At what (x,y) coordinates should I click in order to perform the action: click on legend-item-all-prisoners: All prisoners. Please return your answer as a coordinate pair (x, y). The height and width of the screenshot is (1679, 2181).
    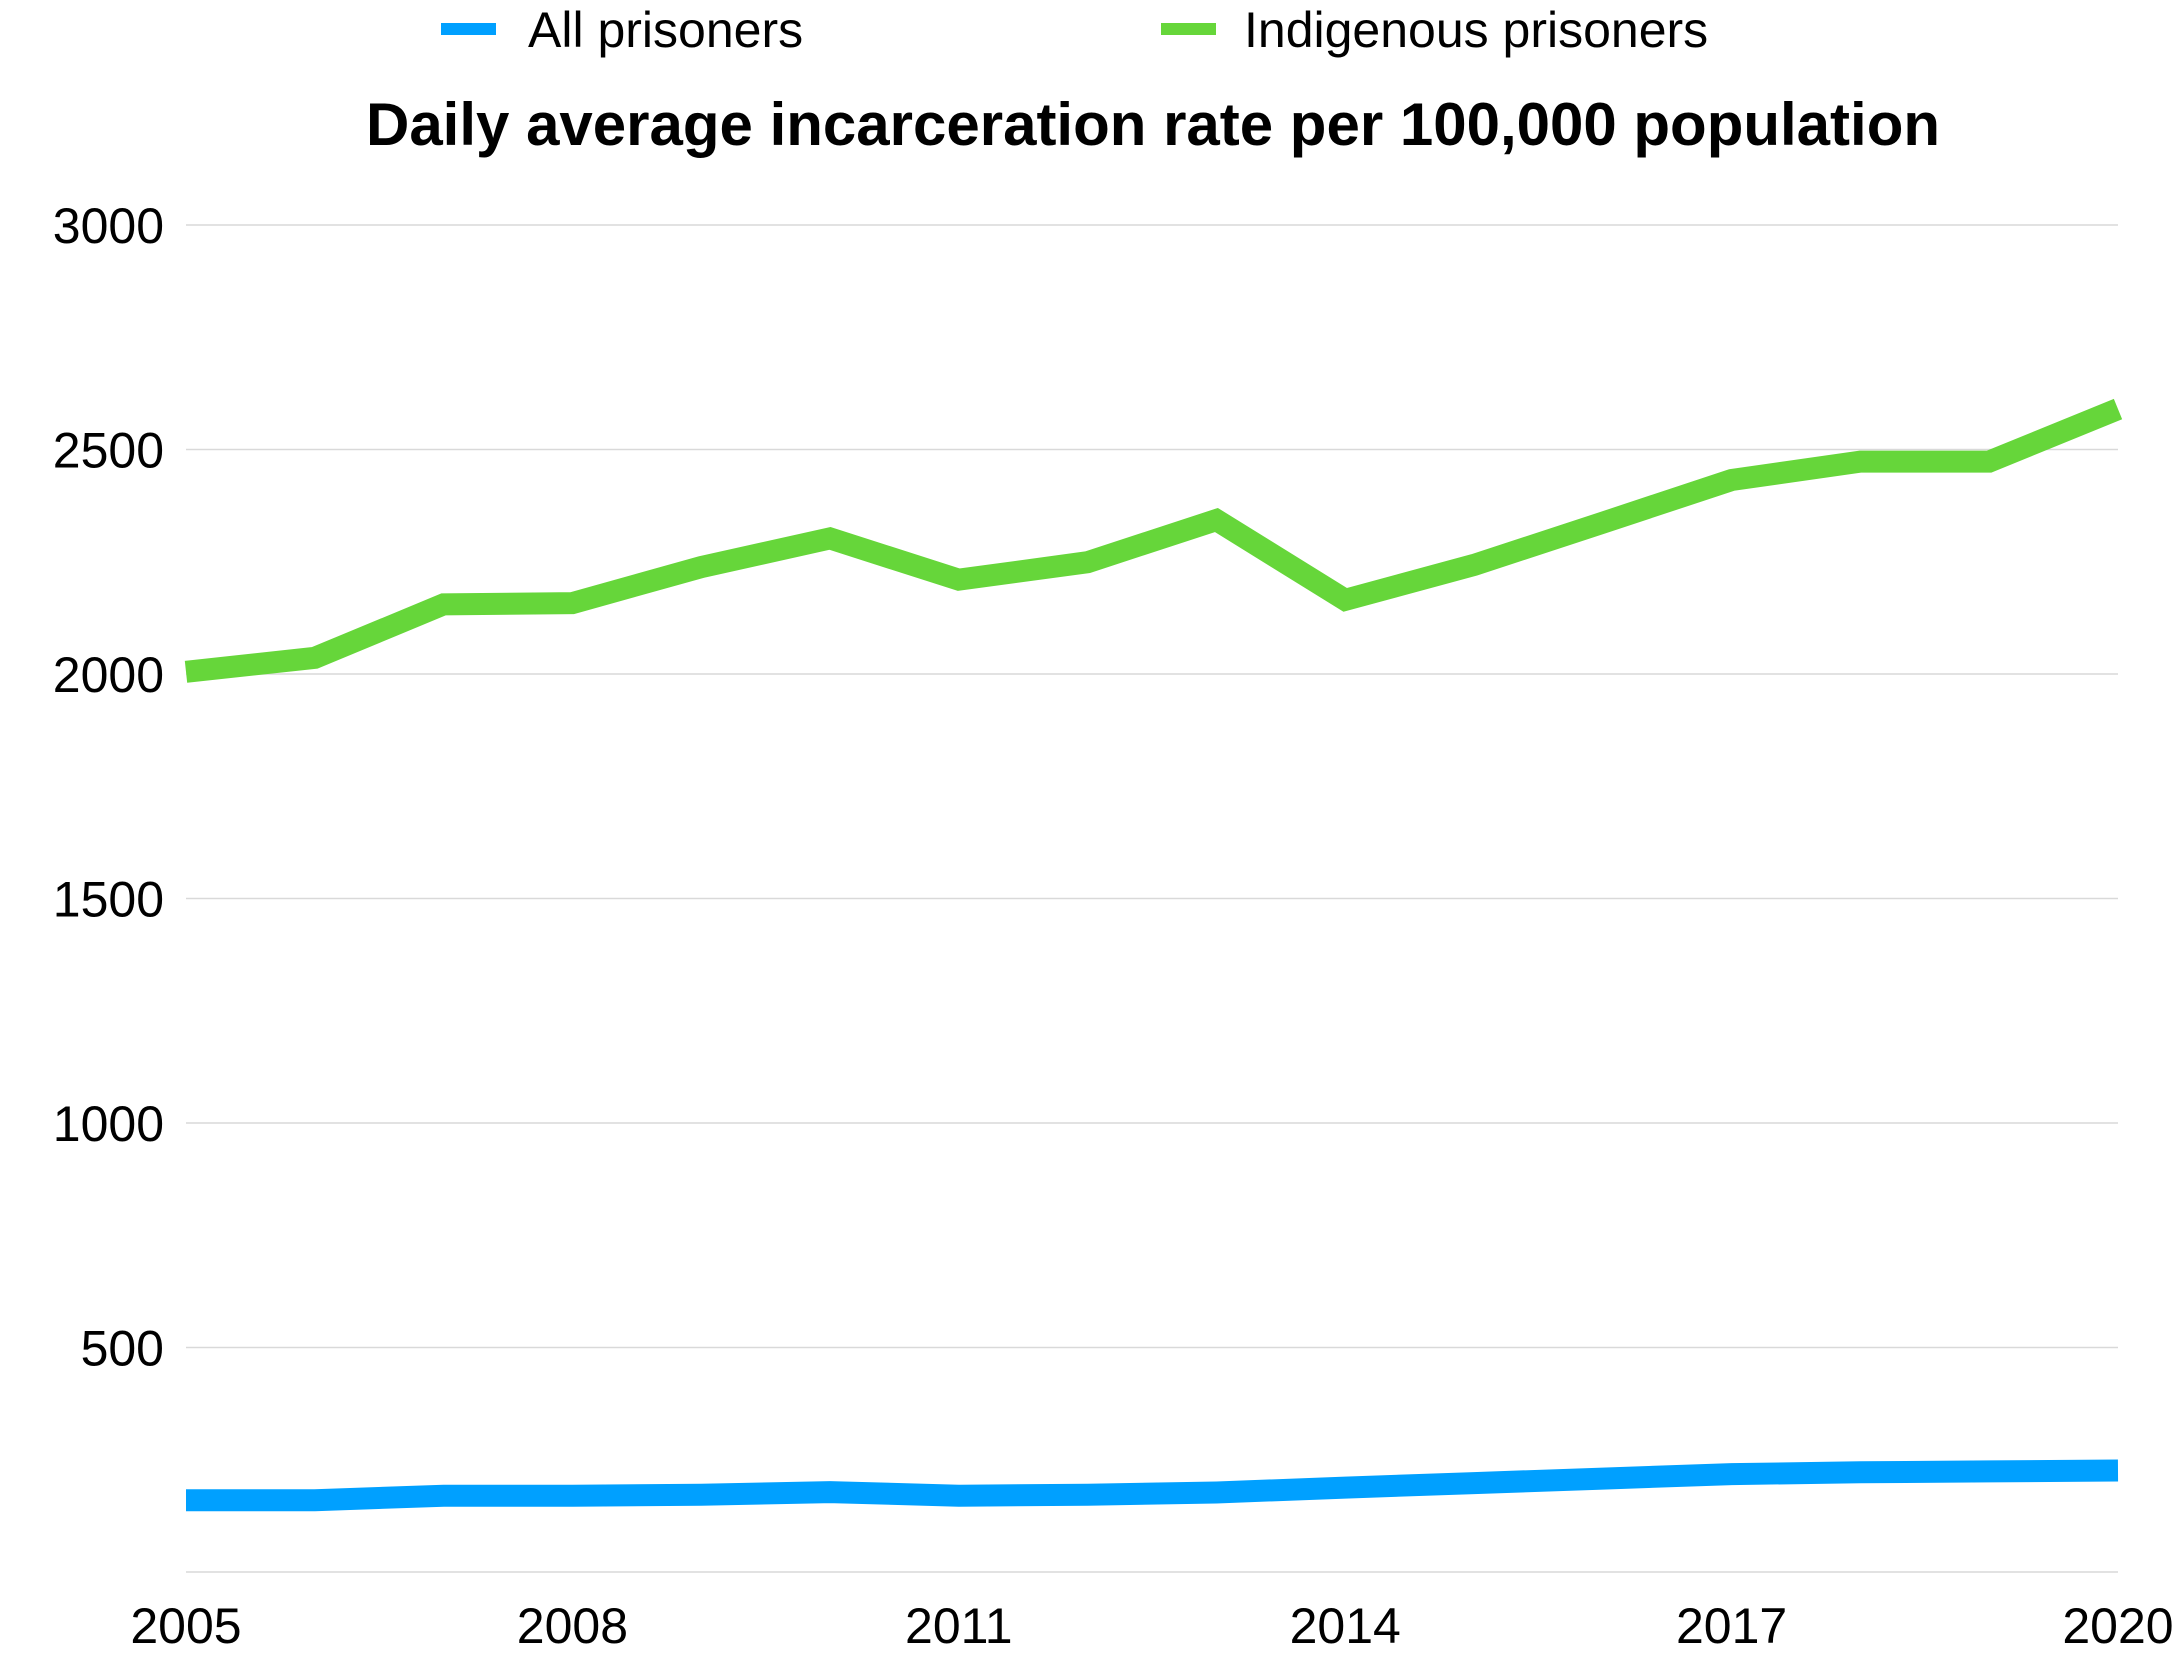
    Looking at the image, I should click on (622, 30).